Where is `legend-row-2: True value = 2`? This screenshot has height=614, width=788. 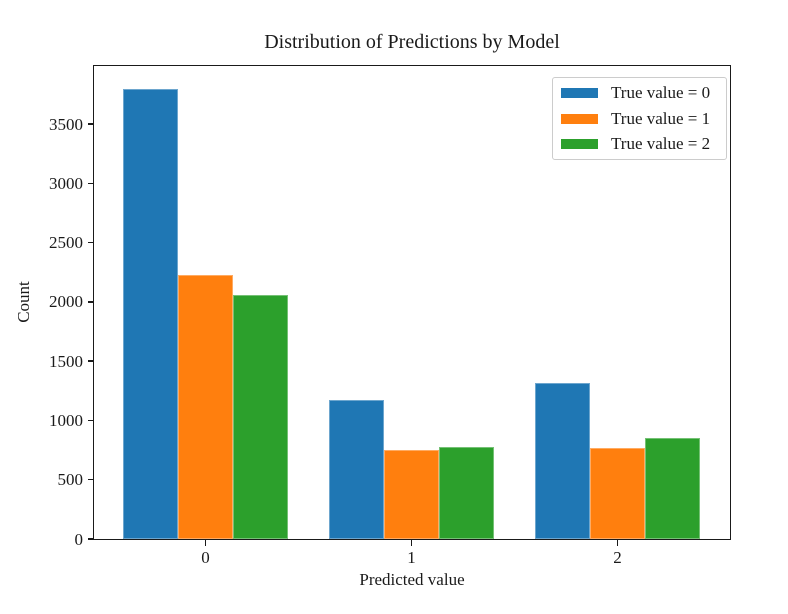 legend-row-2: True value = 2 is located at coordinates (639, 144).